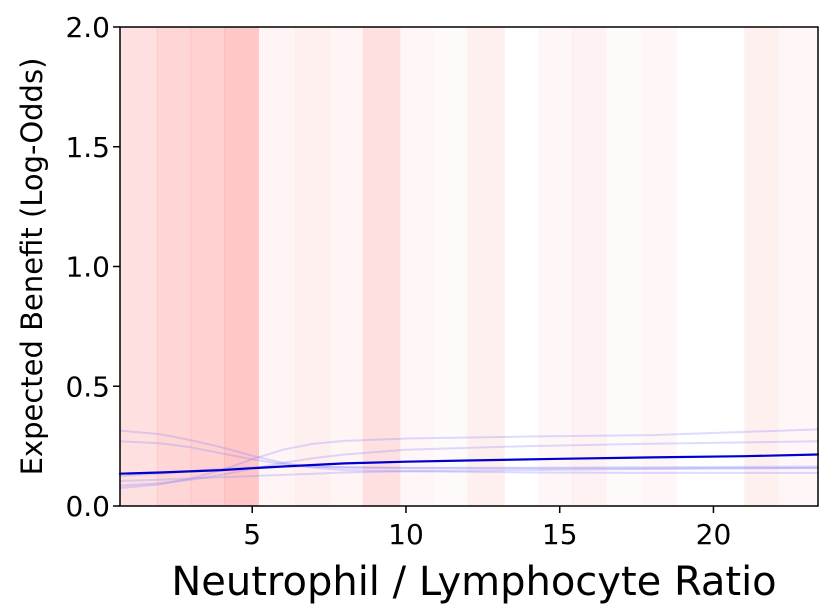 This screenshot has width=830, height=615. Describe the element at coordinates (406, 534) in the screenshot. I see `x-tick-label: 10` at that location.